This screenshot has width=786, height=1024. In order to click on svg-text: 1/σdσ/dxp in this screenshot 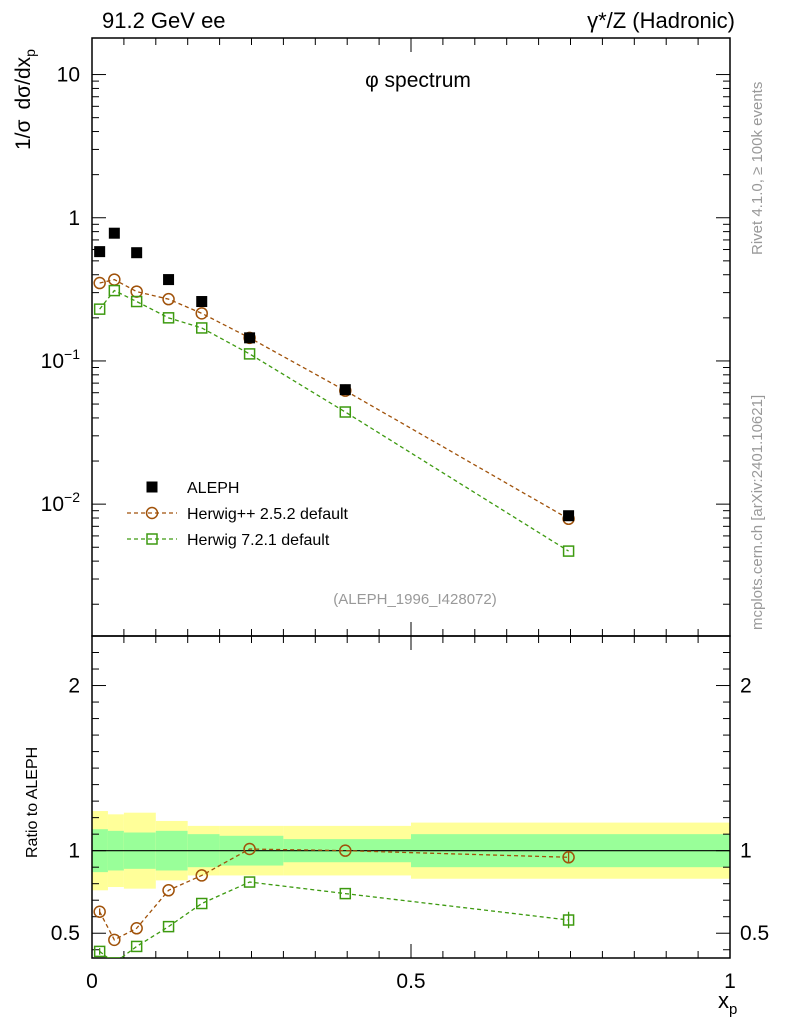, I will do `click(25, 99)`.